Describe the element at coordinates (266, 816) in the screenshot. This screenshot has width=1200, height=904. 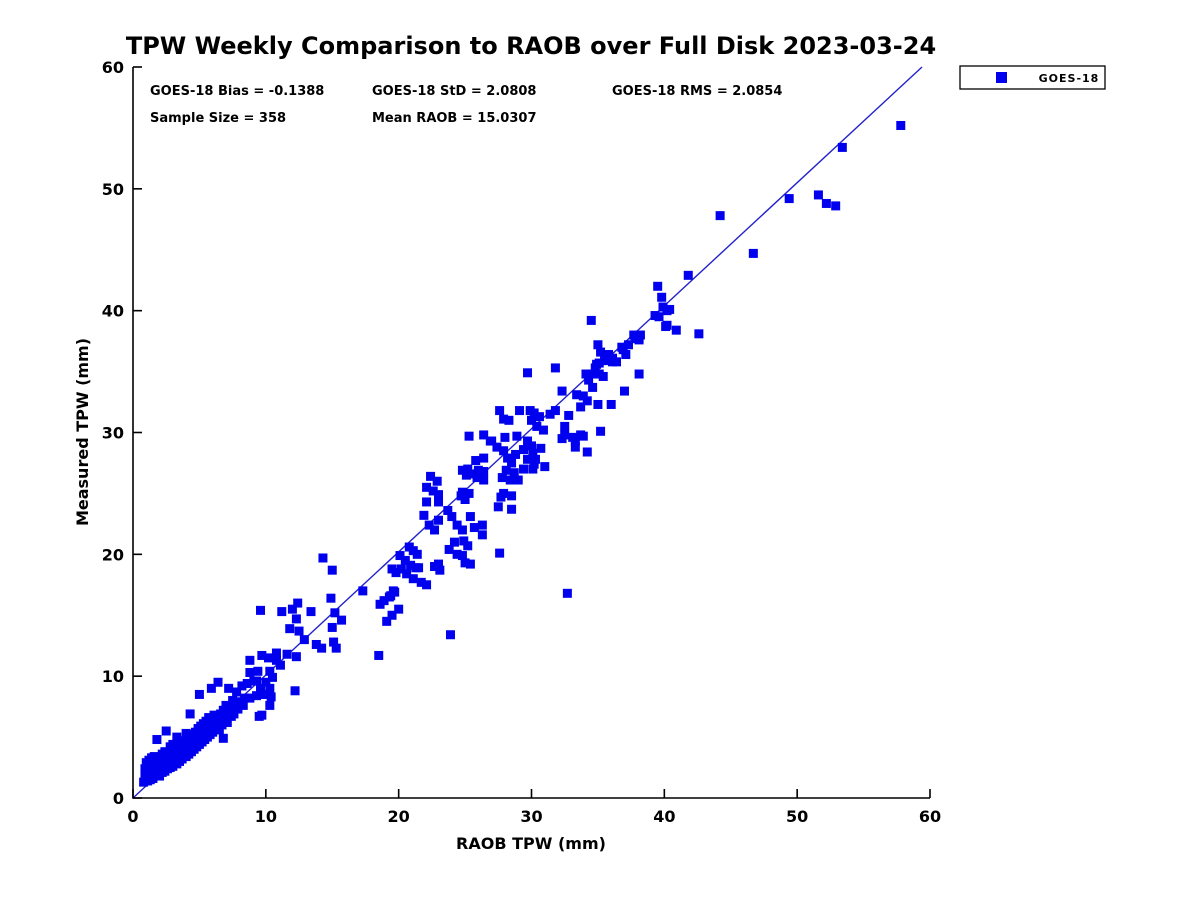
I see `x-tick-label: 10` at that location.